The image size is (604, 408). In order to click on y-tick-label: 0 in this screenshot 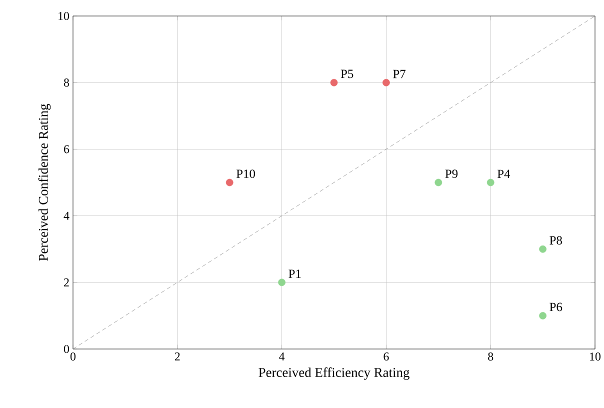, I will do `click(67, 349)`.